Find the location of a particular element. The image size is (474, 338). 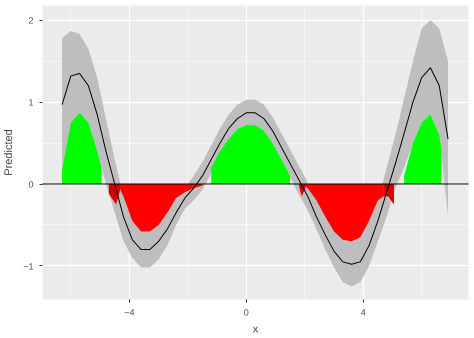

y-axis-title: Predicted is located at coordinates (9, 152).